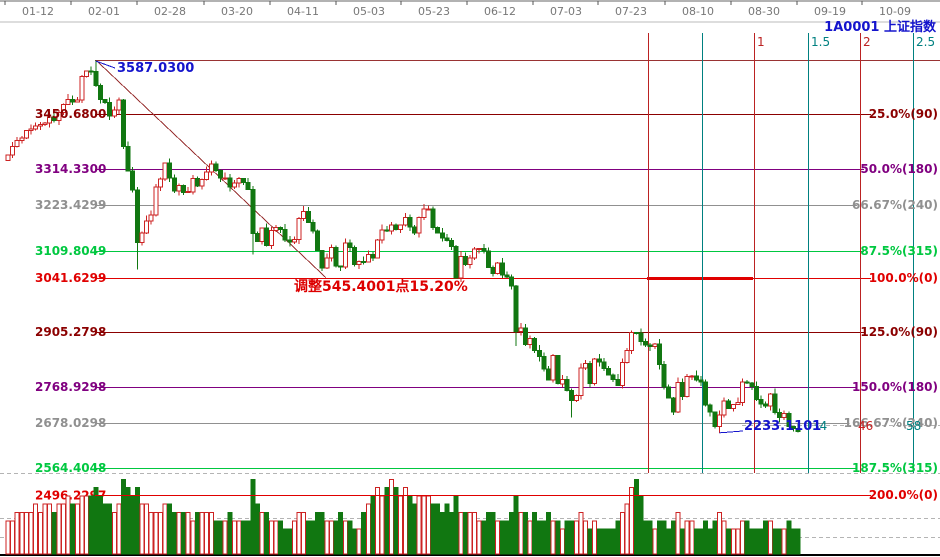  What do you see at coordinates (731, 432) in the screenshot?
I see `low-annotation-pointer` at bounding box center [731, 432].